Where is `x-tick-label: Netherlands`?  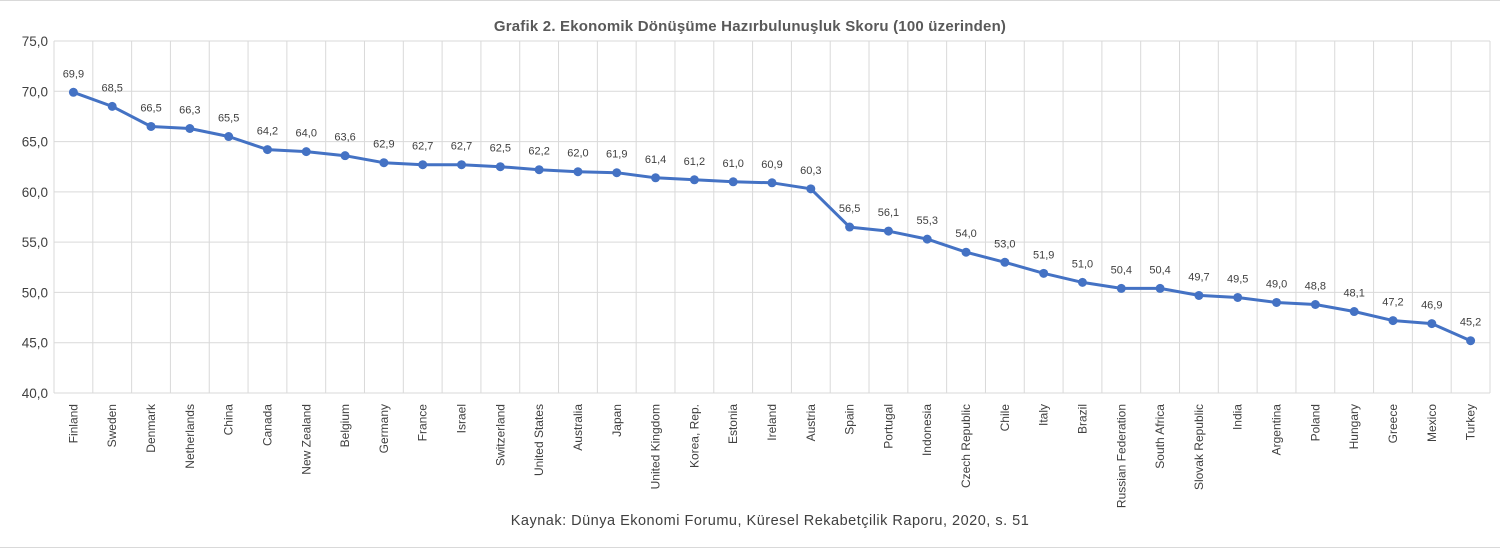 x-tick-label: Netherlands is located at coordinates (190, 436).